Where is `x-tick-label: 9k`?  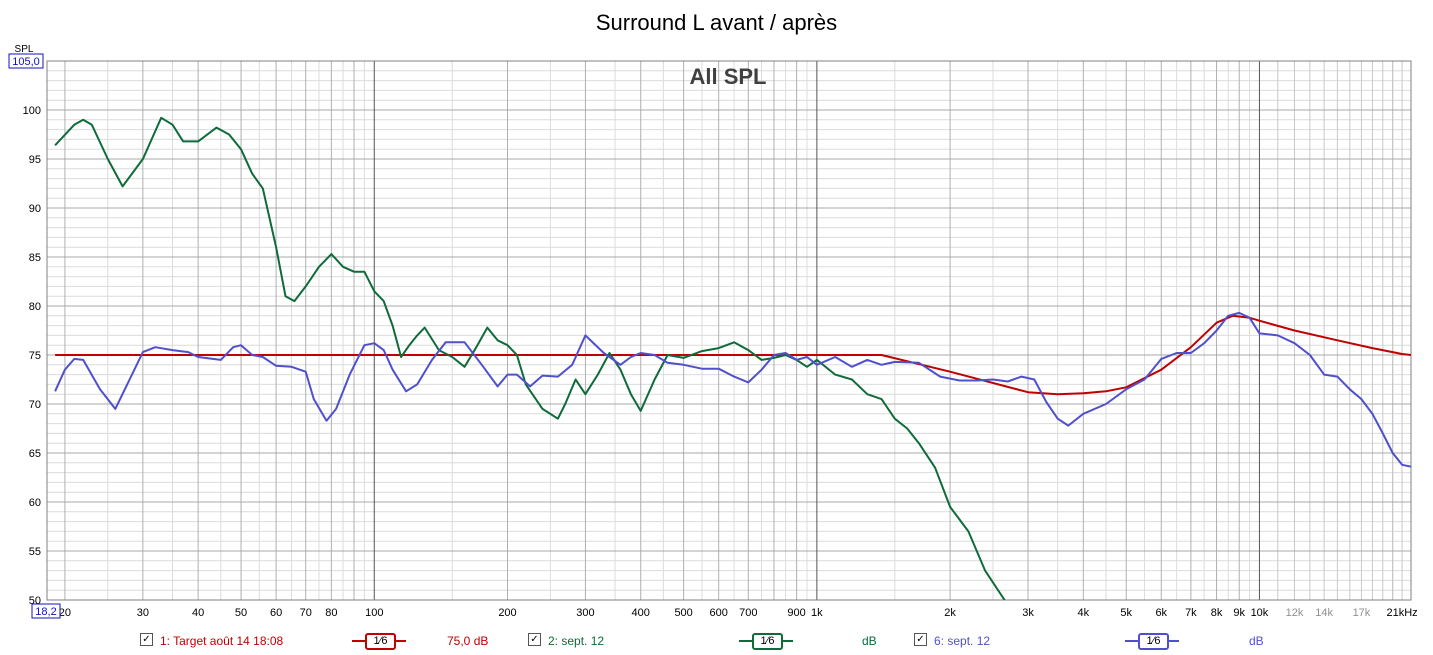
x-tick-label: 9k is located at coordinates (1239, 613).